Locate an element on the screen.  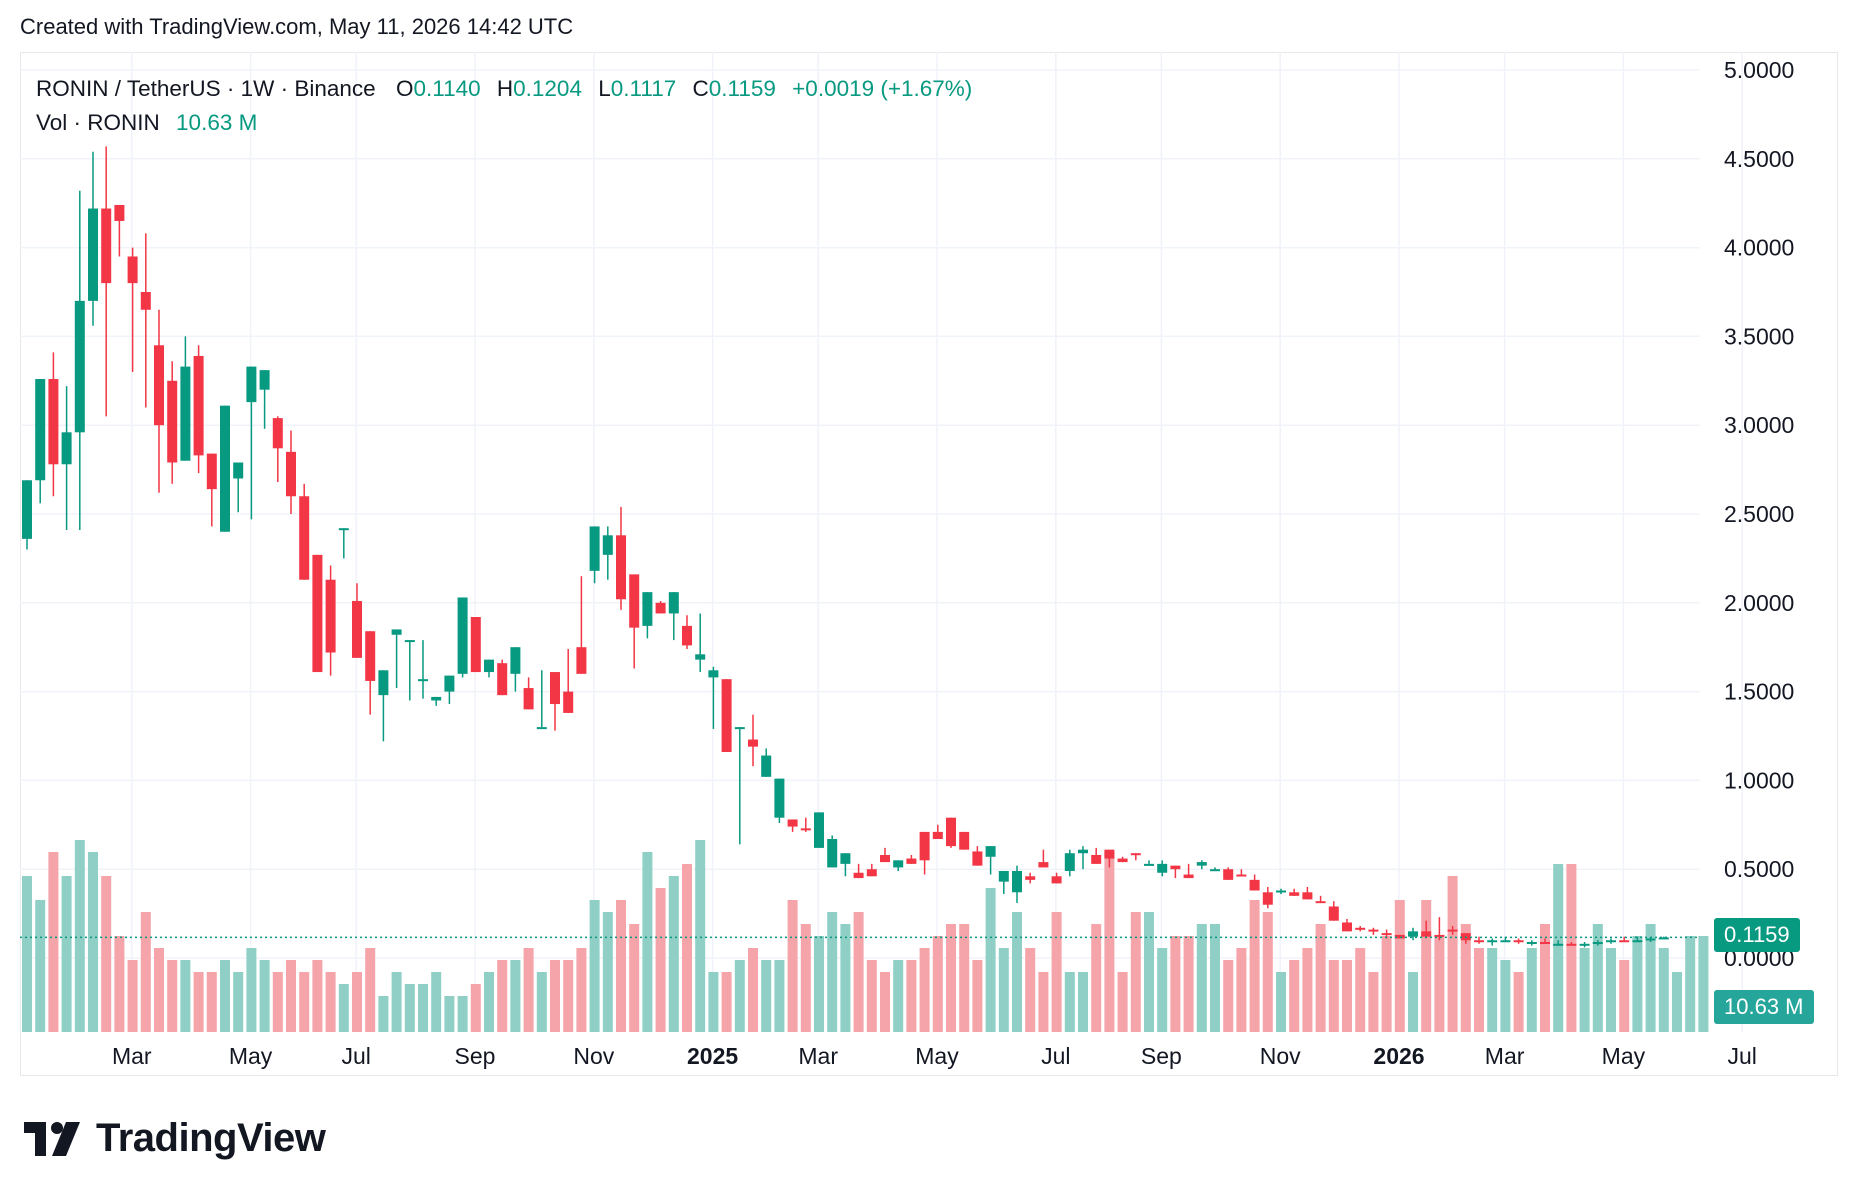
y-tick-label: 0.5000 is located at coordinates (1759, 869).